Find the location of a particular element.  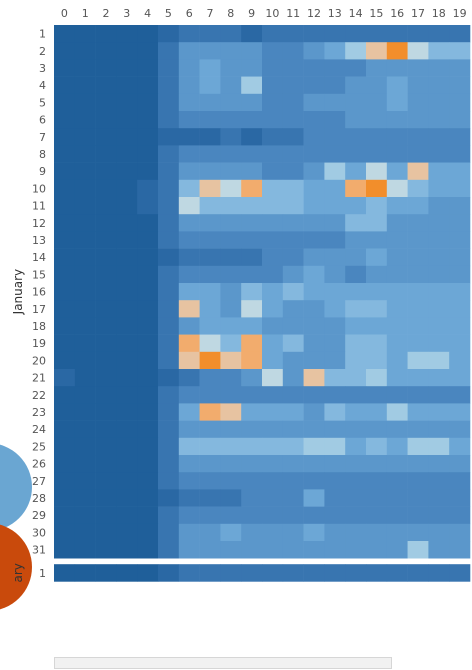

y-tick-label: 26 is located at coordinates (39, 464).